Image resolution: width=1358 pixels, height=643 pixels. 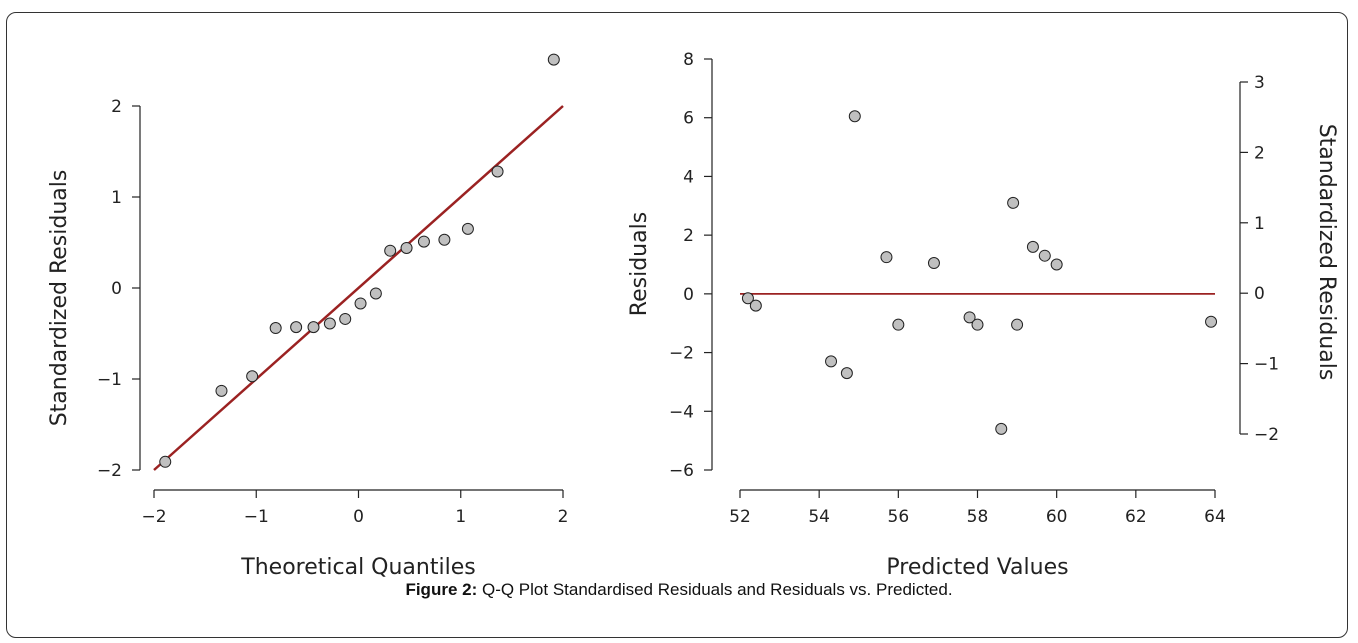 What do you see at coordinates (357, 567) in the screenshot?
I see `qq-x-axis-label: Theoretical Quantiles` at bounding box center [357, 567].